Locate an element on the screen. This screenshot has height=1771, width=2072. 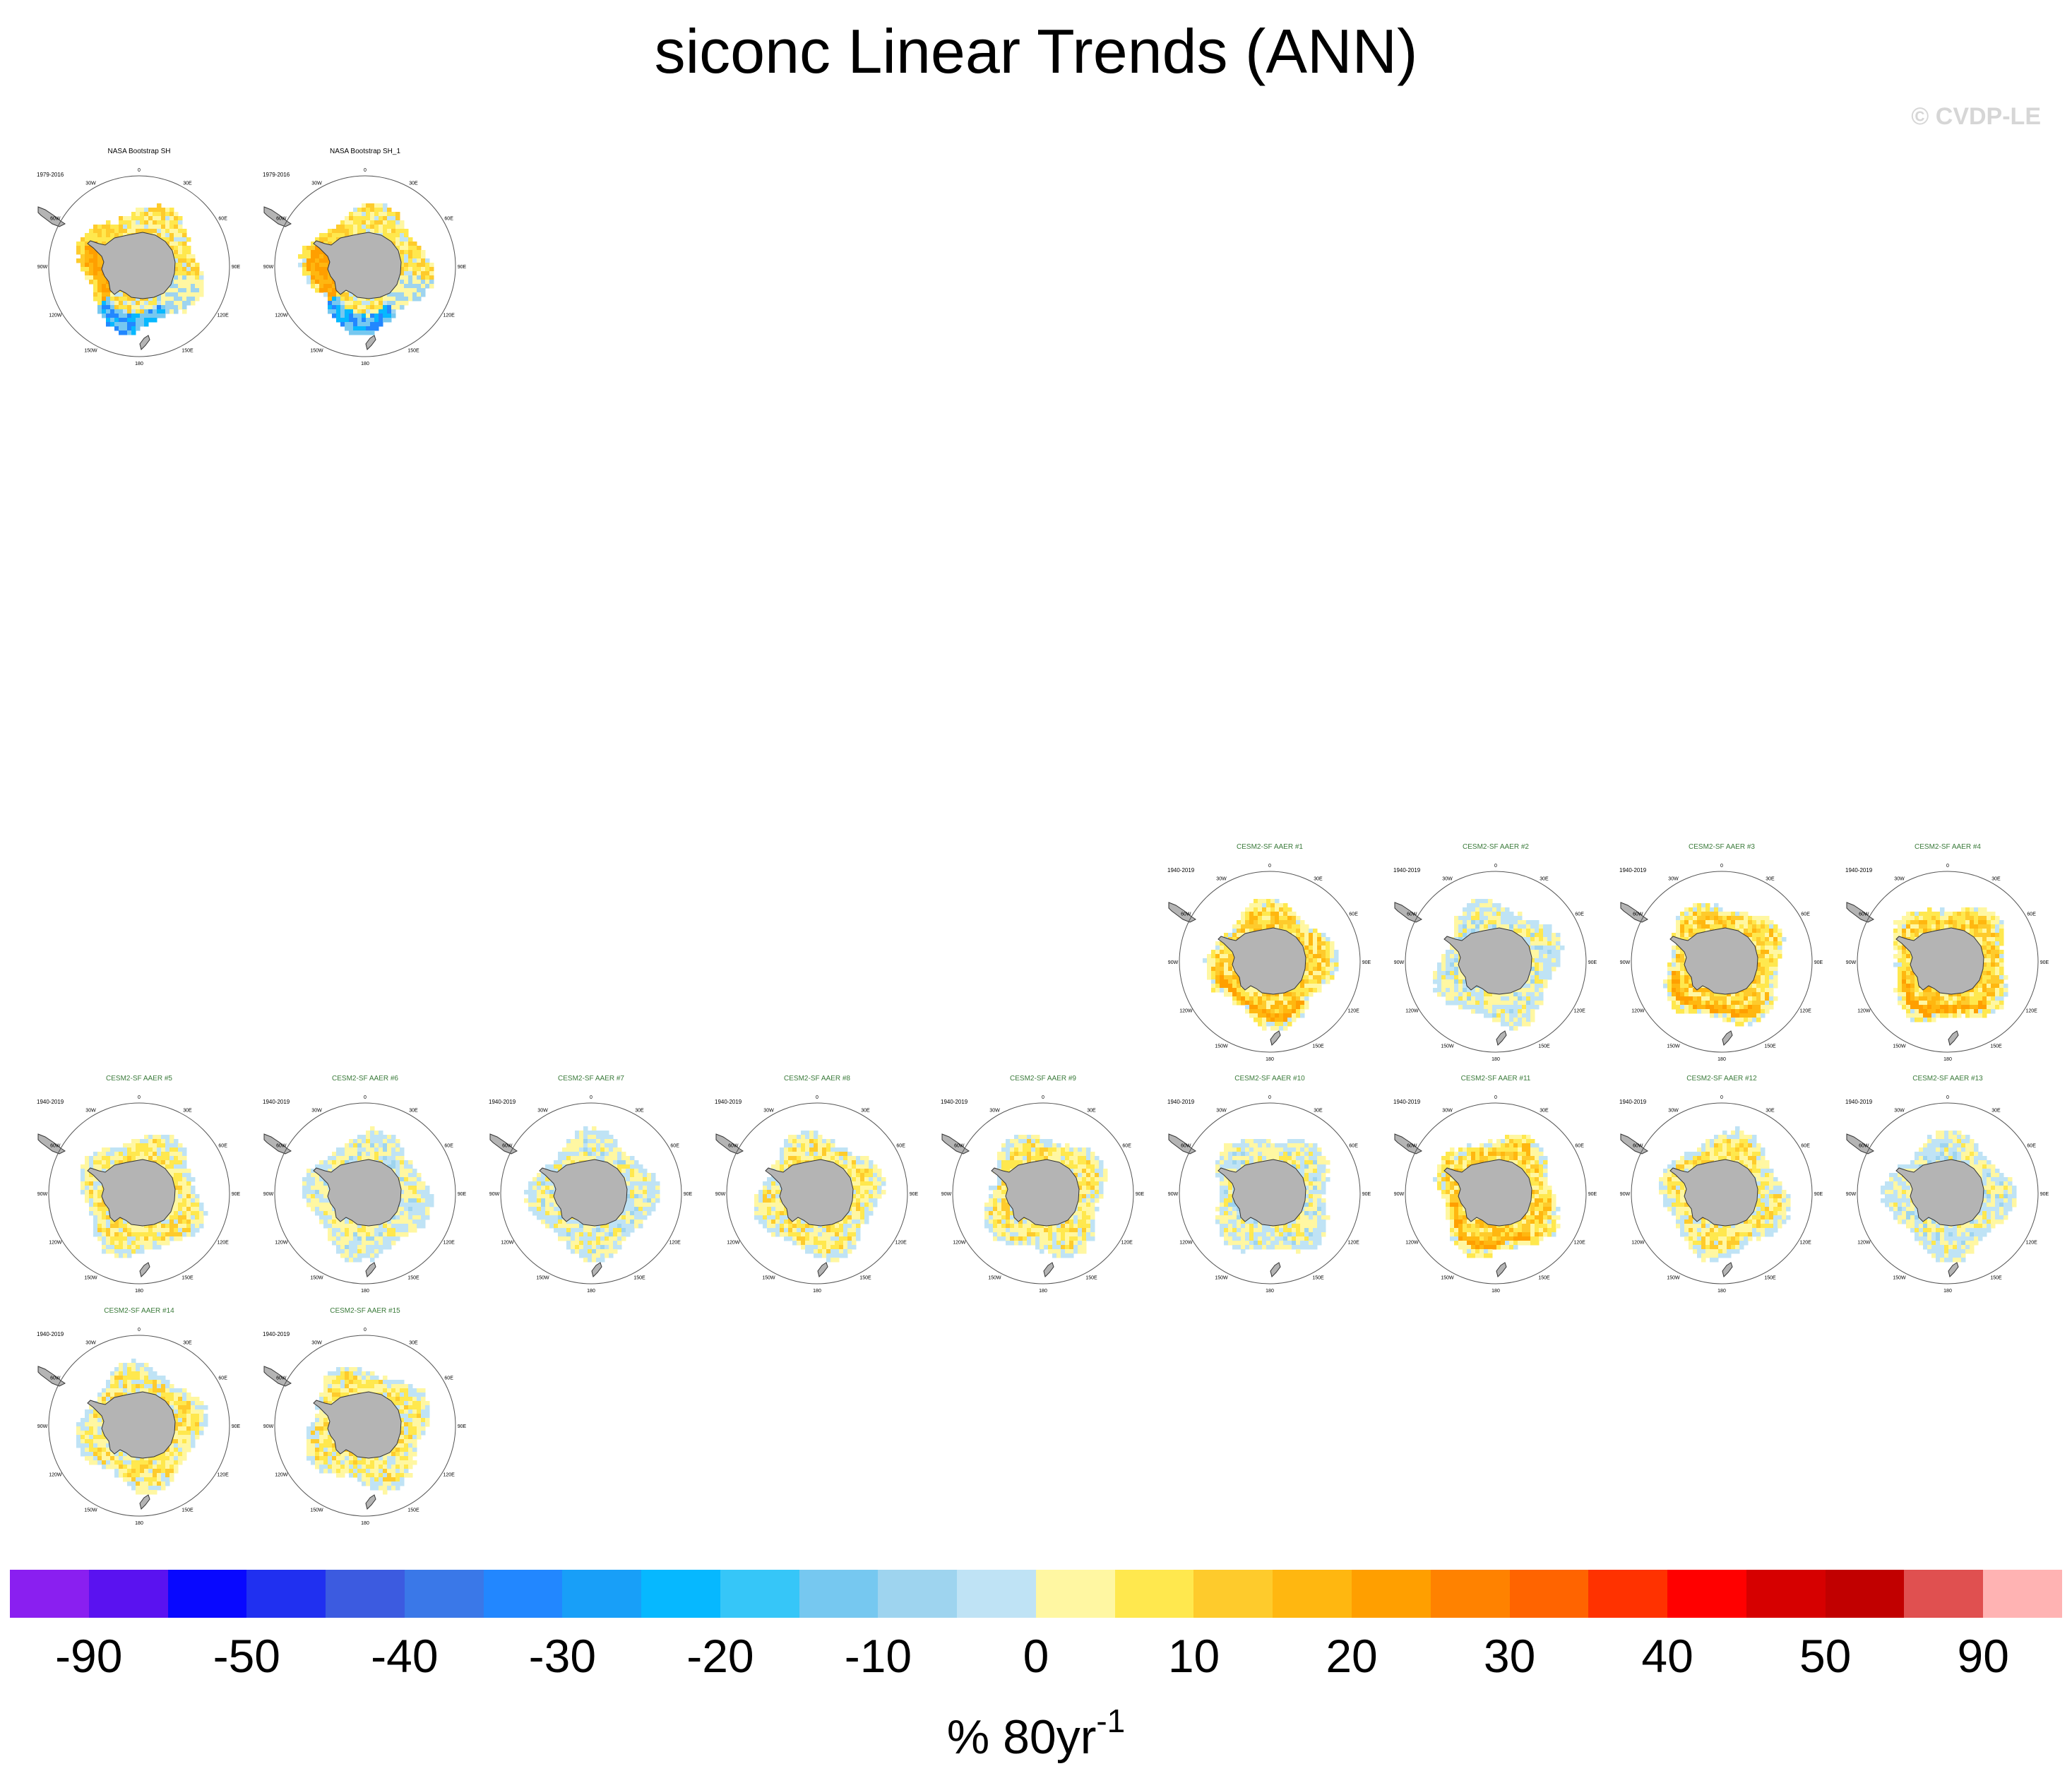
panel-period: 1979-2016 is located at coordinates (276, 175).